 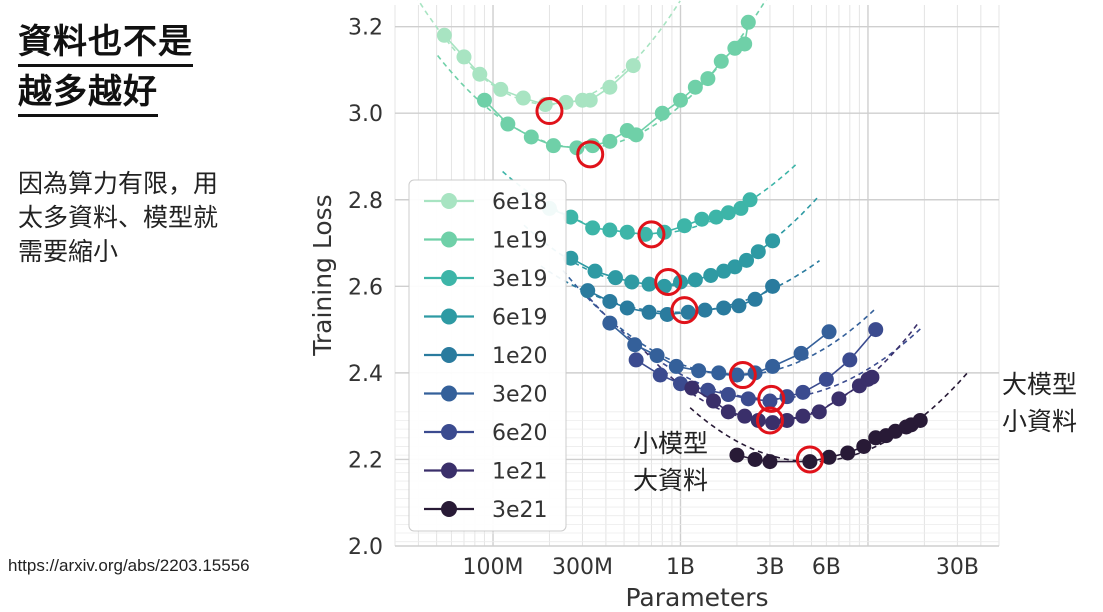 I want to click on legend-label-1e21: 1e21, so click(x=520, y=472).